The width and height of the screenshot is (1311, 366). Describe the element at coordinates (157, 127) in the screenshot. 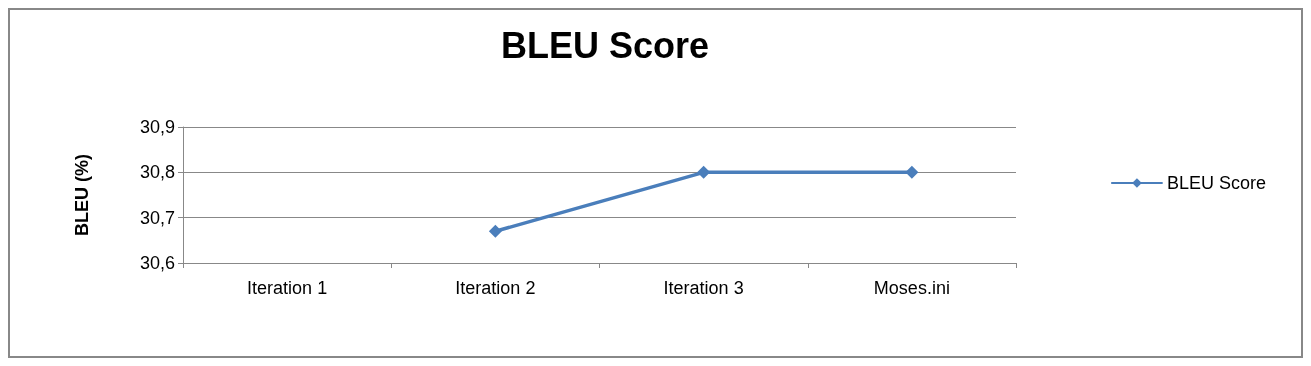

I see `y-tick-label: 30,9` at that location.